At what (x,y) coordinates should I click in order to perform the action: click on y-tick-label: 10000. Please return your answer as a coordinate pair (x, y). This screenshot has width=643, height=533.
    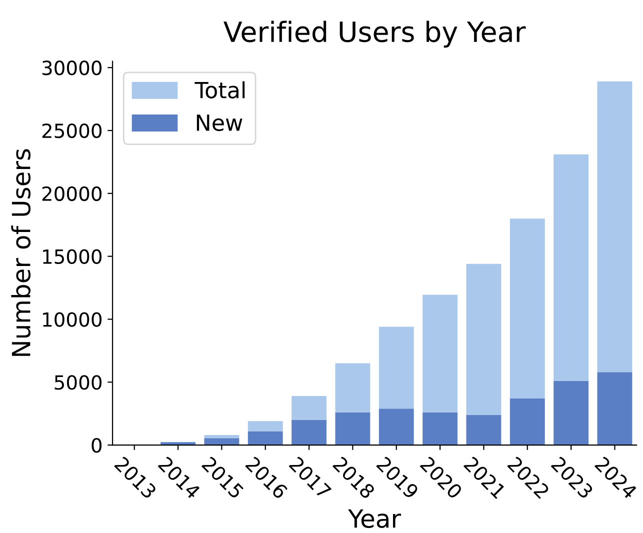
    Looking at the image, I should click on (72, 319).